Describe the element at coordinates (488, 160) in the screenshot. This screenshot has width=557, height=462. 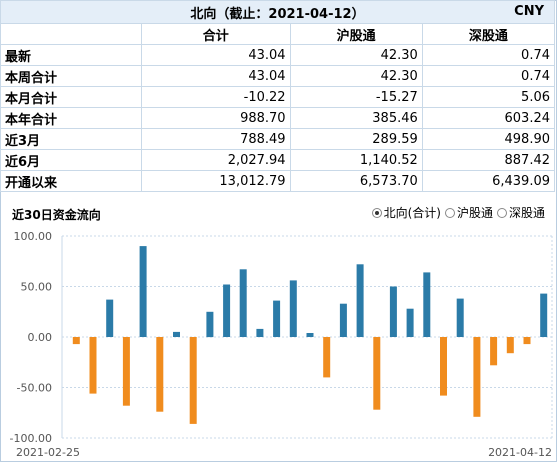
I see `cell-shenzhen: 887.42` at that location.